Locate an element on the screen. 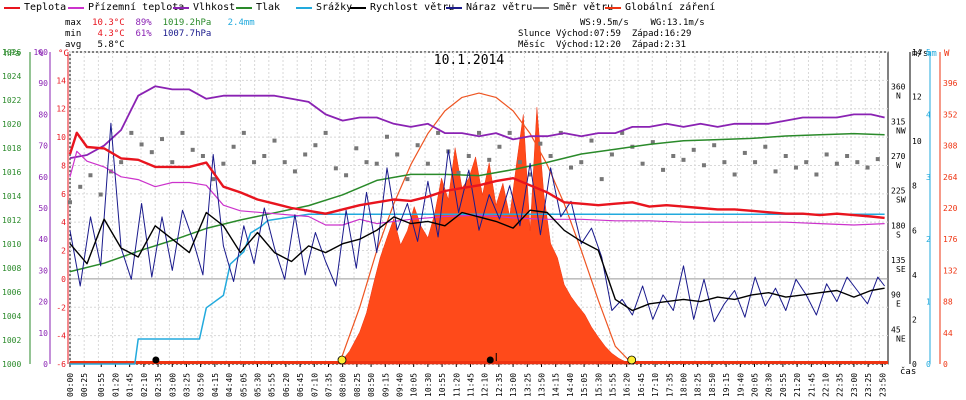  min-pressure: 1007.7hPa is located at coordinates (187, 34).